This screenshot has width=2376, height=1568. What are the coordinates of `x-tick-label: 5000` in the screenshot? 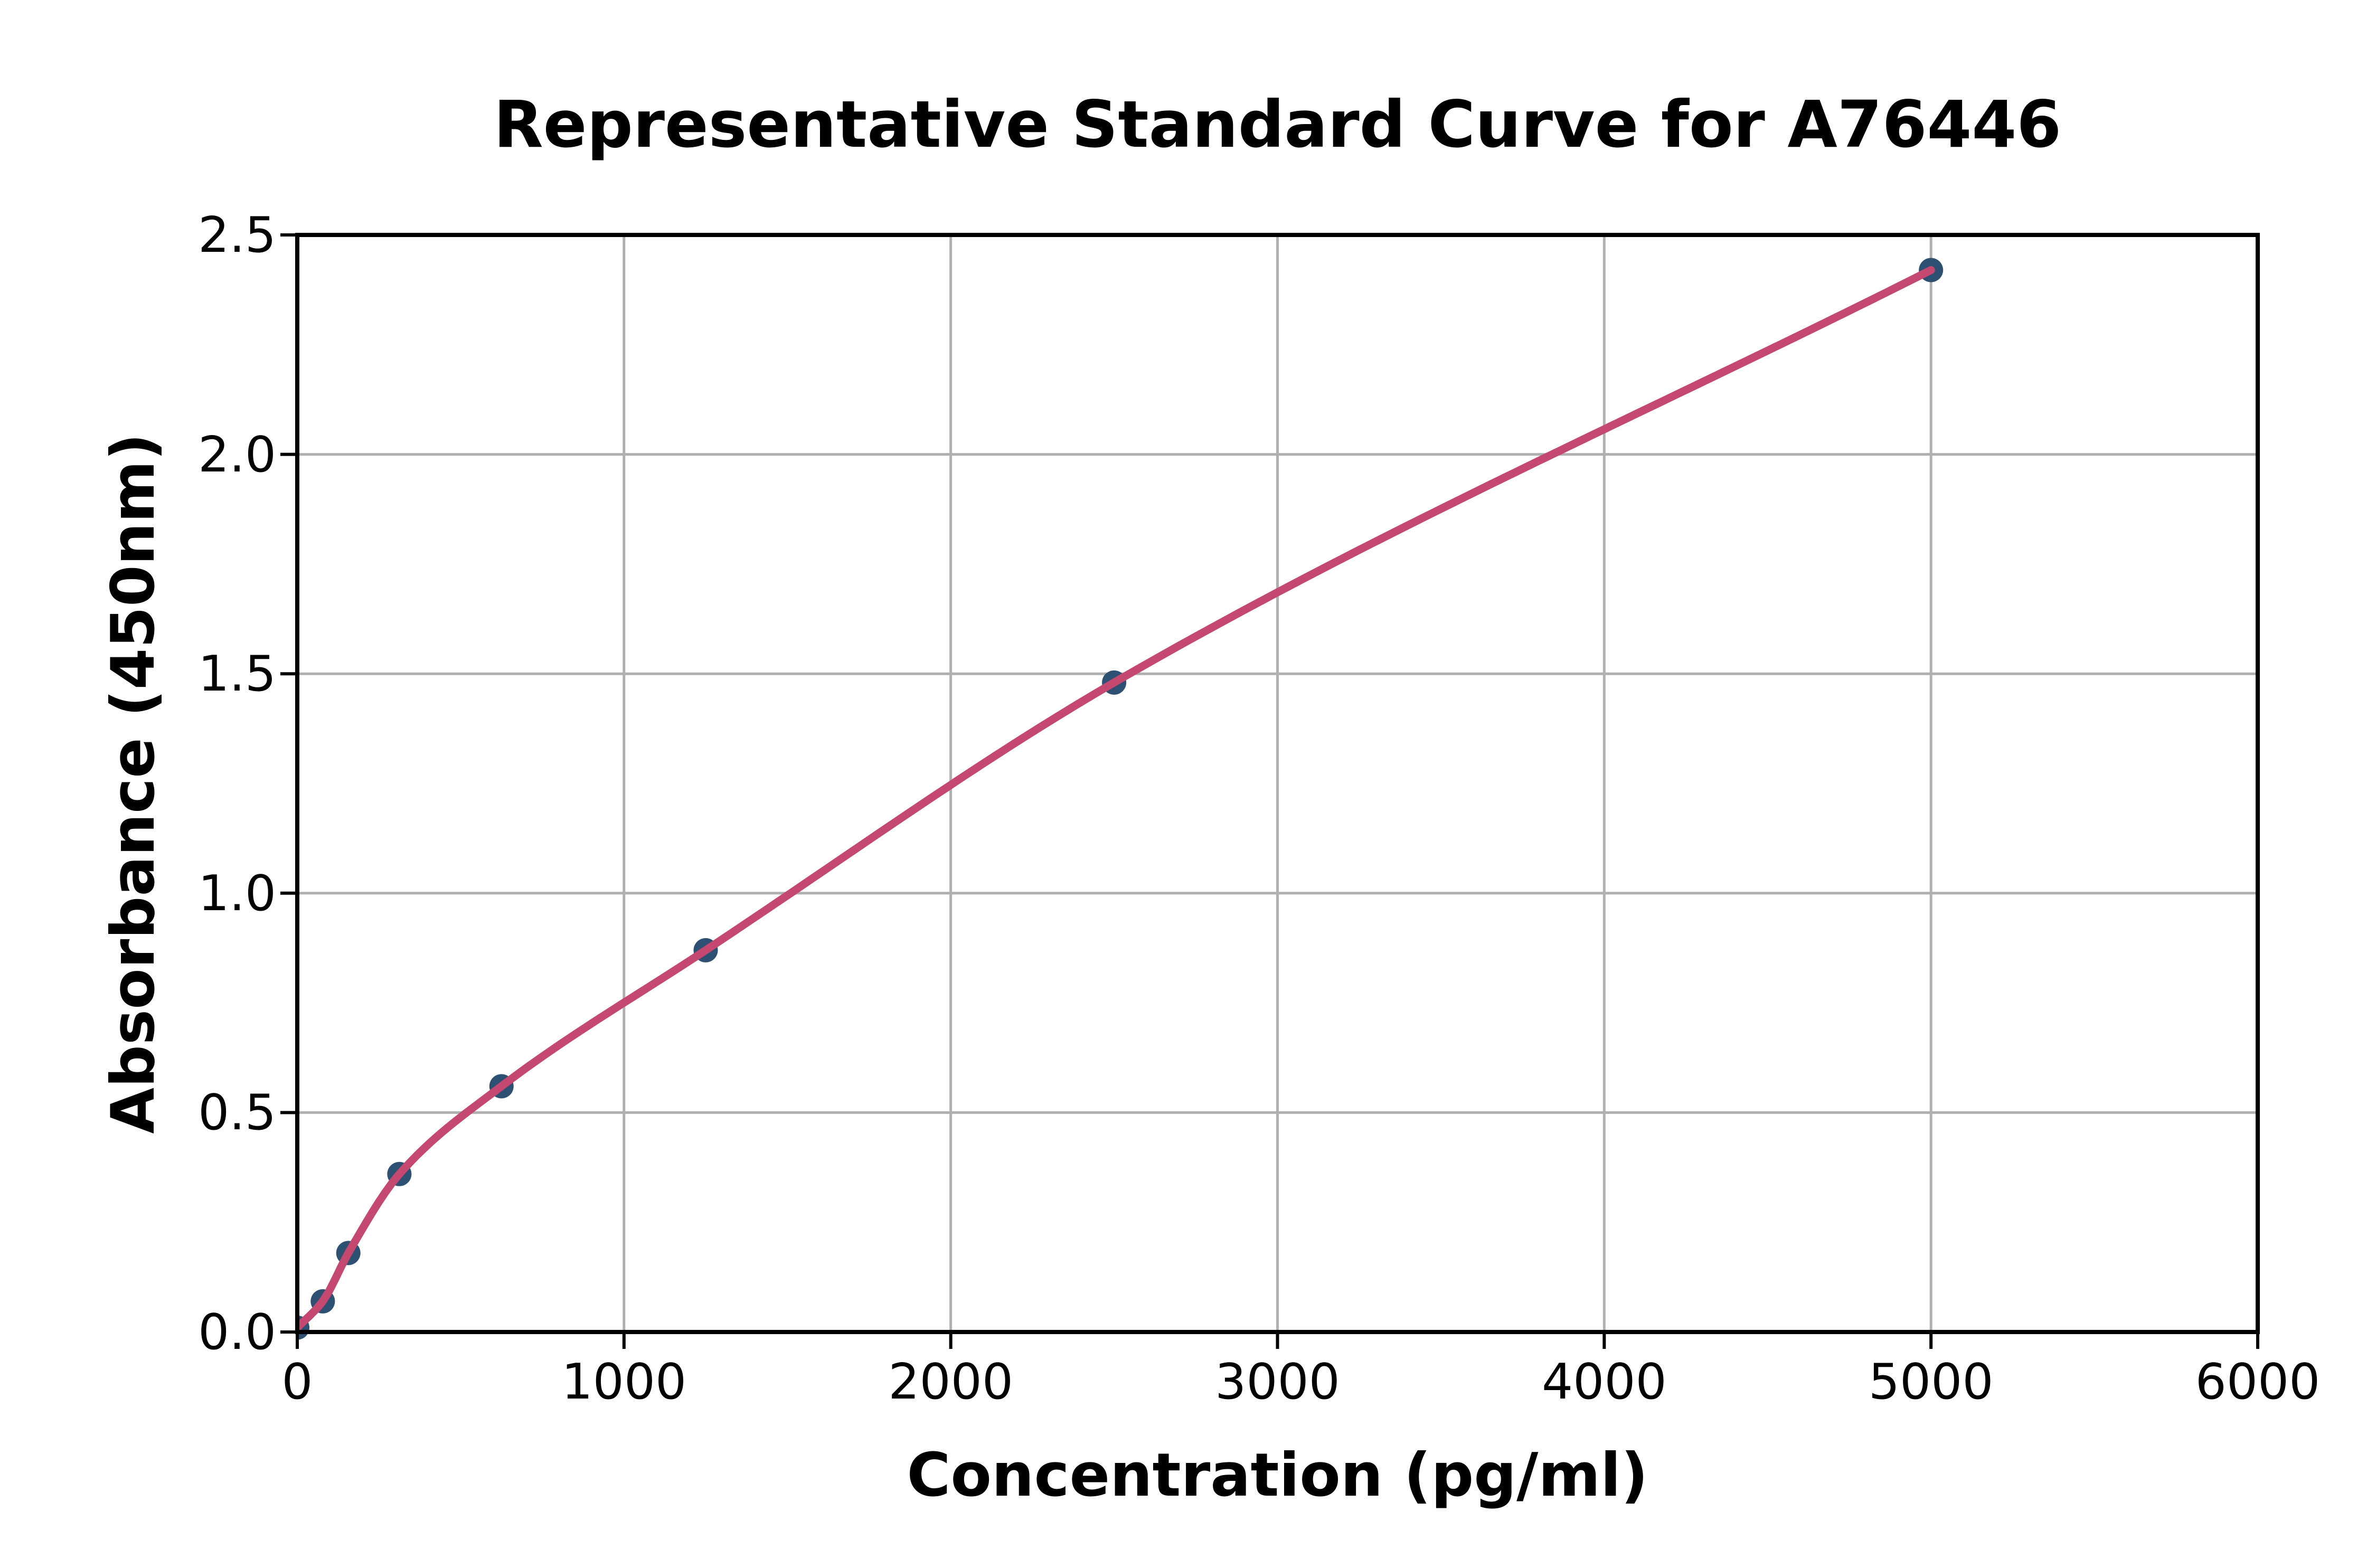 It's located at (1931, 1382).